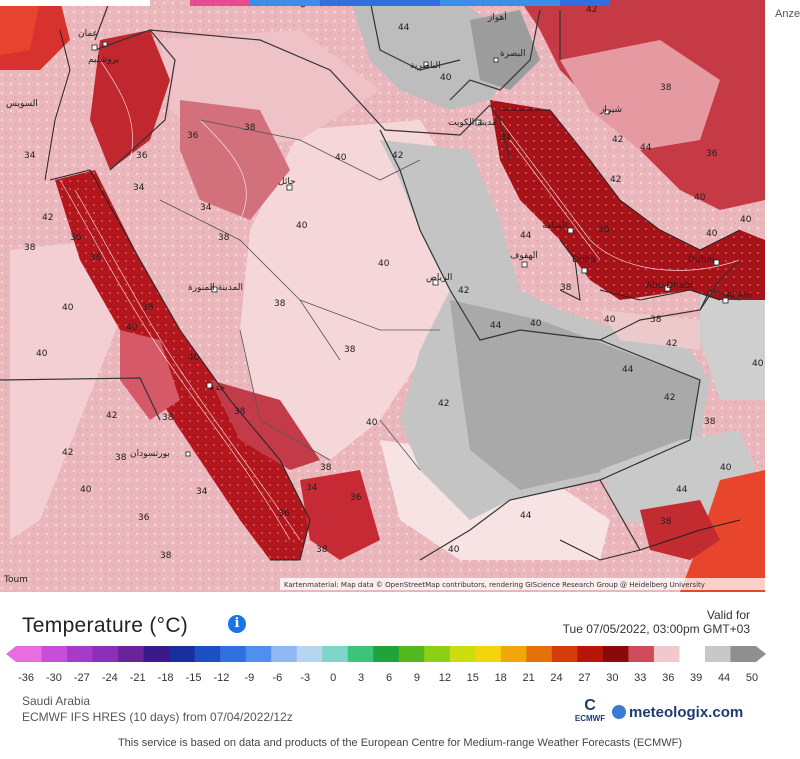 Image resolution: width=800 pixels, height=759 pixels. What do you see at coordinates (752, 678) in the screenshot?
I see `scale-tick-label: 50` at bounding box center [752, 678].